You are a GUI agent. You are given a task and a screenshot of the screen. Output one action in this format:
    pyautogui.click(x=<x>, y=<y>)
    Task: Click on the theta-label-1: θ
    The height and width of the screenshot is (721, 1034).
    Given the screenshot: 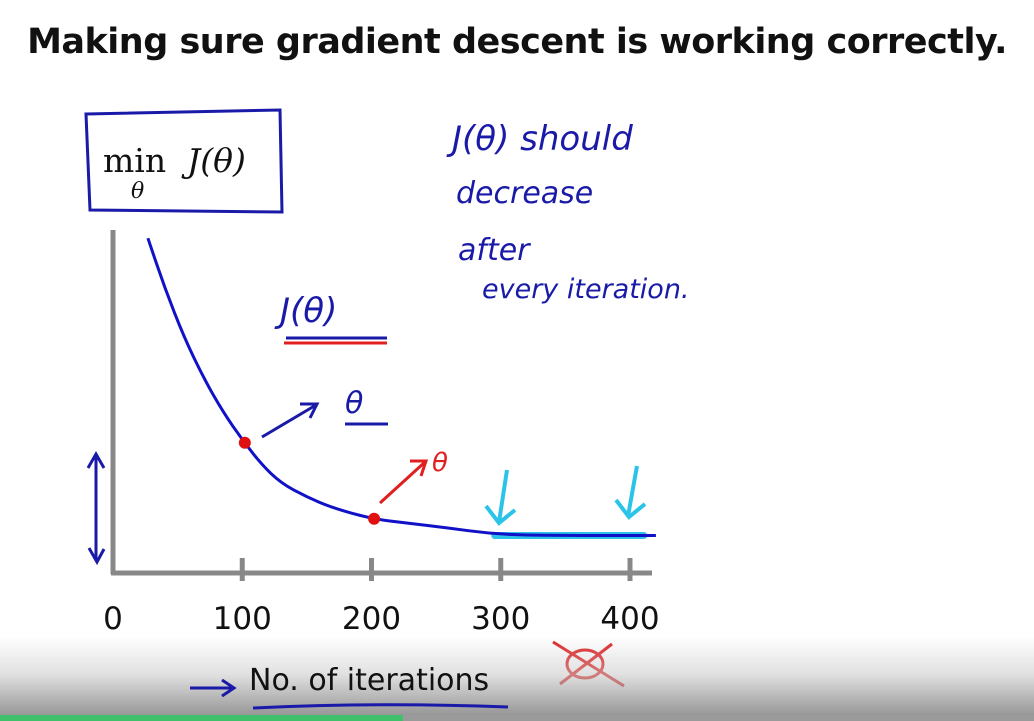 What is the action you would take?
    pyautogui.click(x=354, y=403)
    